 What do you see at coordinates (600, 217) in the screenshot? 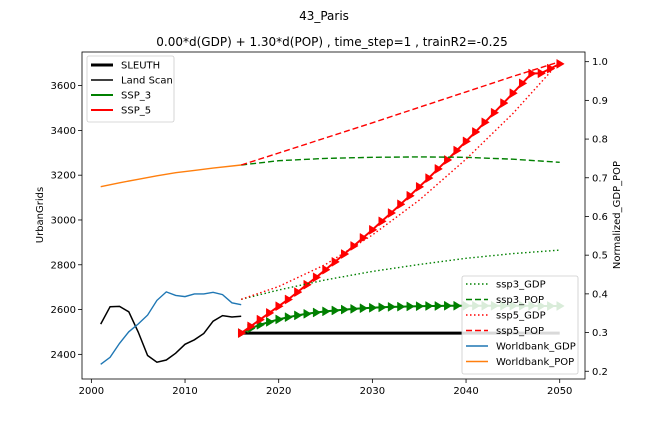
I see `y-right-tick-label: 0.6` at bounding box center [600, 217].